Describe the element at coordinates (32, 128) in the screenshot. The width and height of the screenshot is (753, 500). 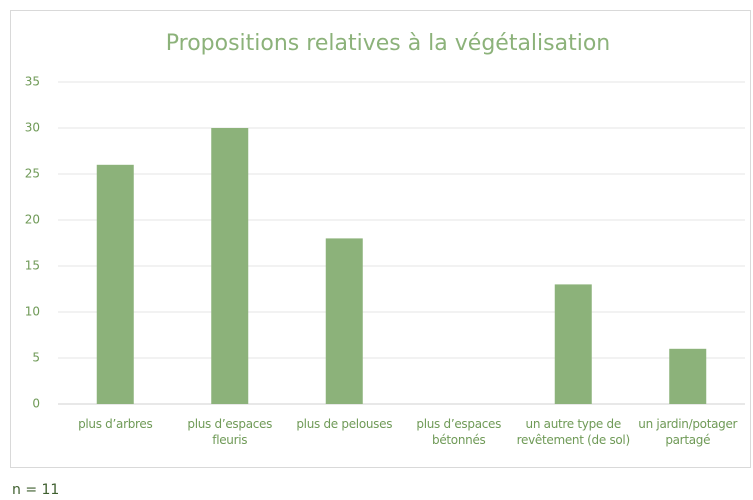
I see `y-tick-label: 30` at that location.